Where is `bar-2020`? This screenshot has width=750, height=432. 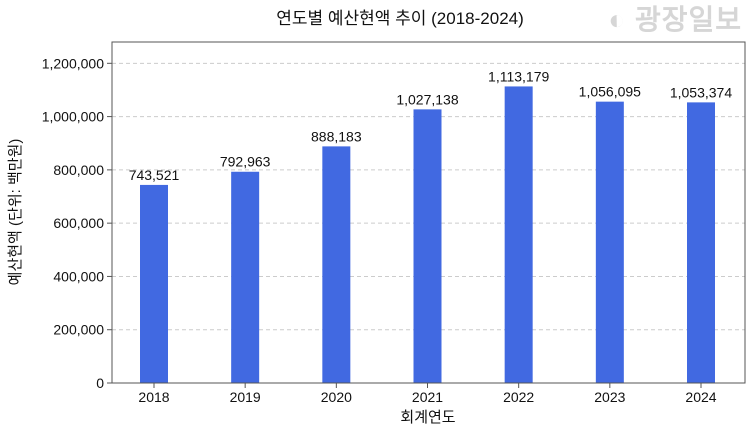
bar-2020 is located at coordinates (336, 264).